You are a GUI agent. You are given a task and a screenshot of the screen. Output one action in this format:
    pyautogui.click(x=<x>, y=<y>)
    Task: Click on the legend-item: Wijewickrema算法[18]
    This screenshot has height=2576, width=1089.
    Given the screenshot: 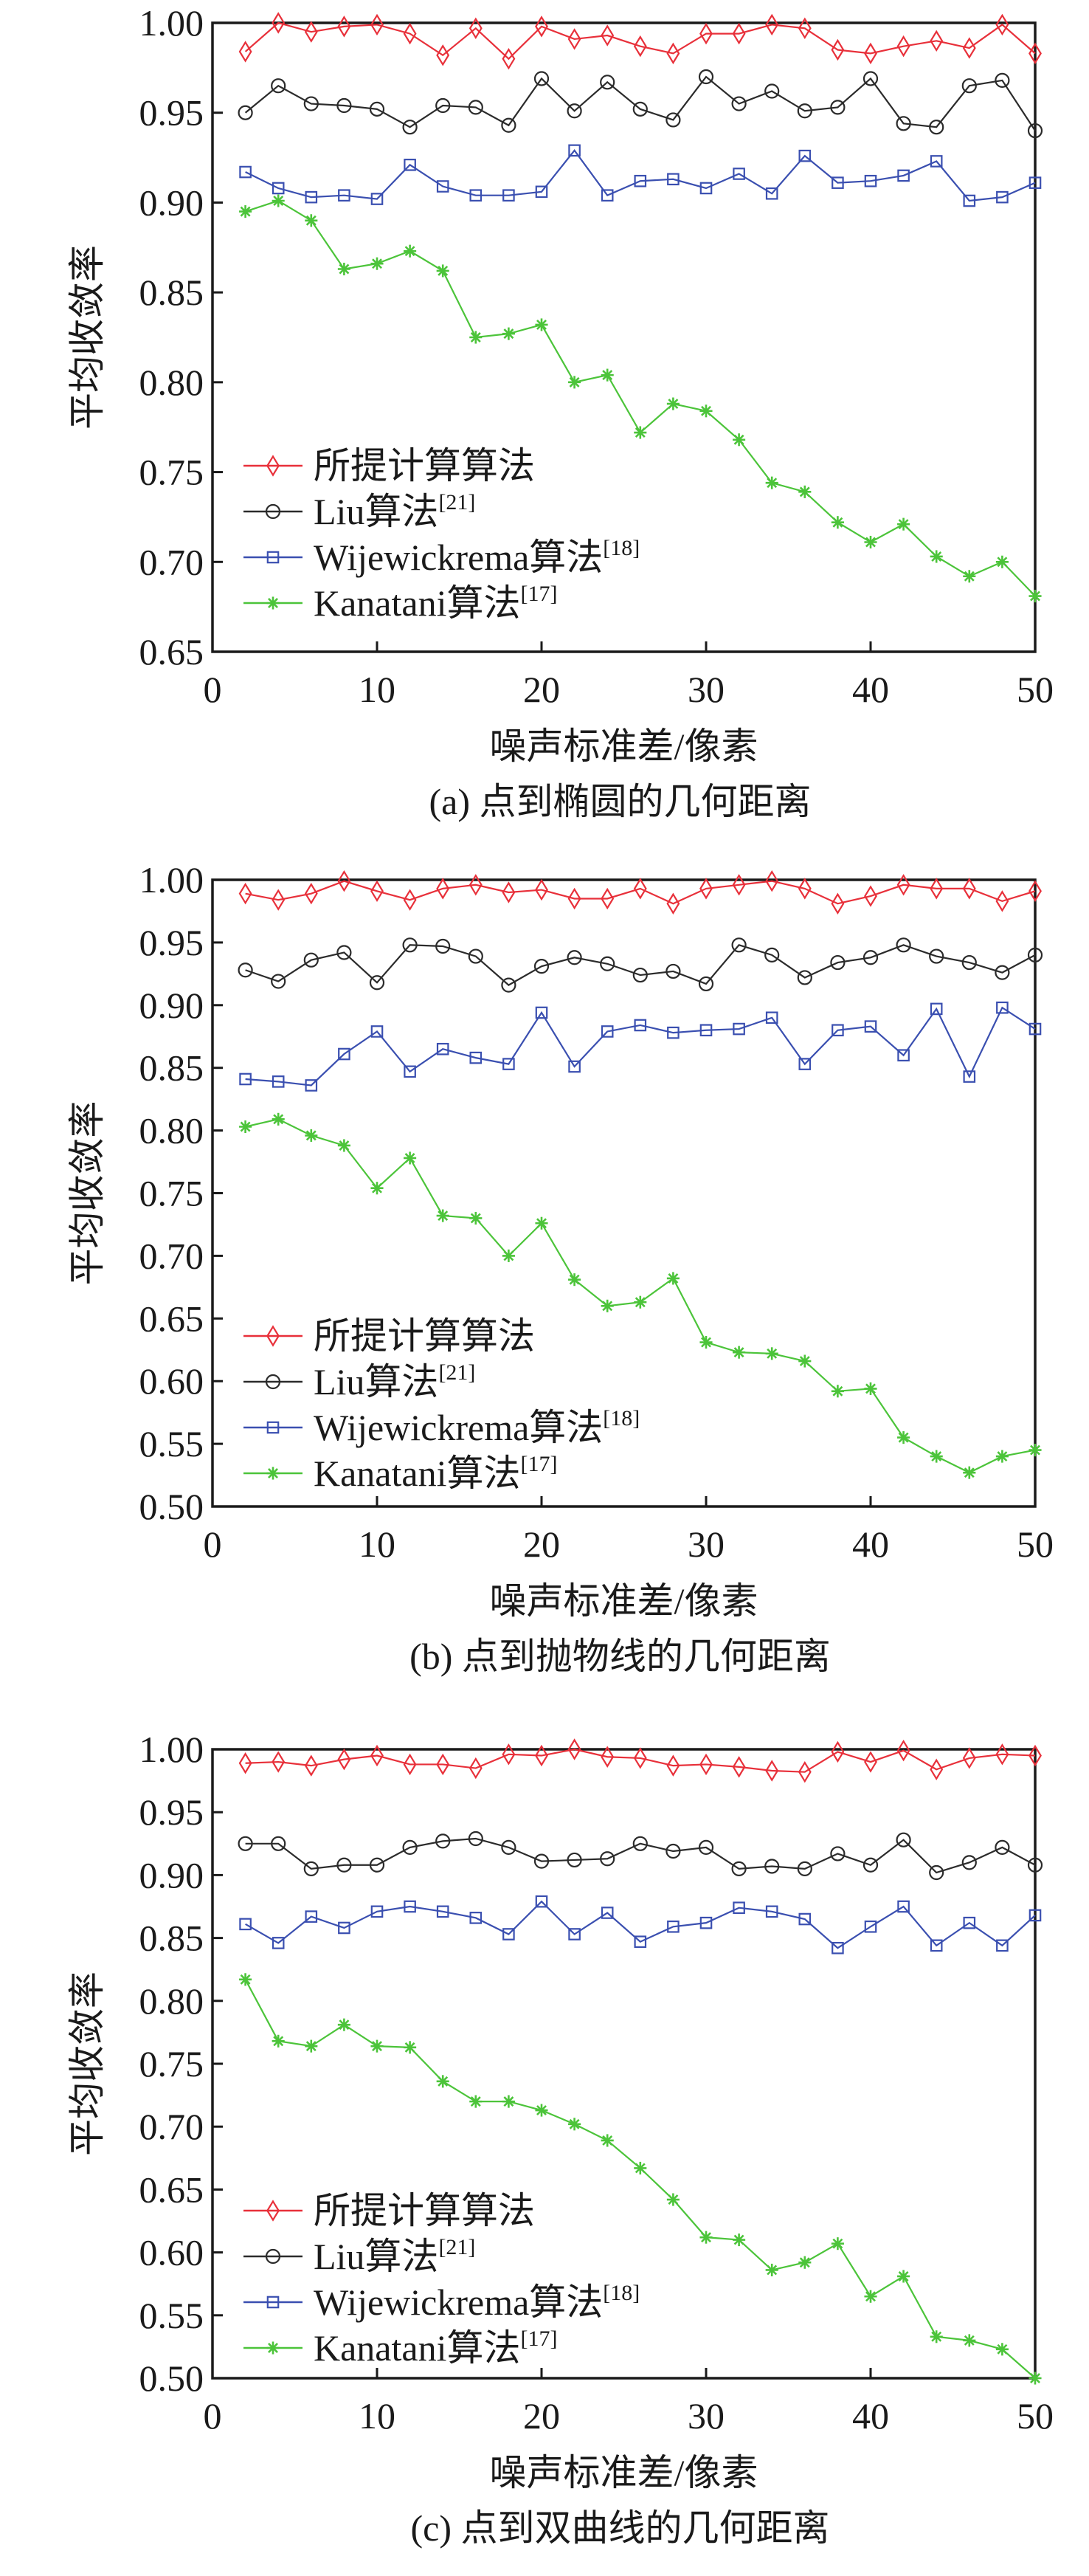 What is the action you would take?
    pyautogui.click(x=441, y=1427)
    